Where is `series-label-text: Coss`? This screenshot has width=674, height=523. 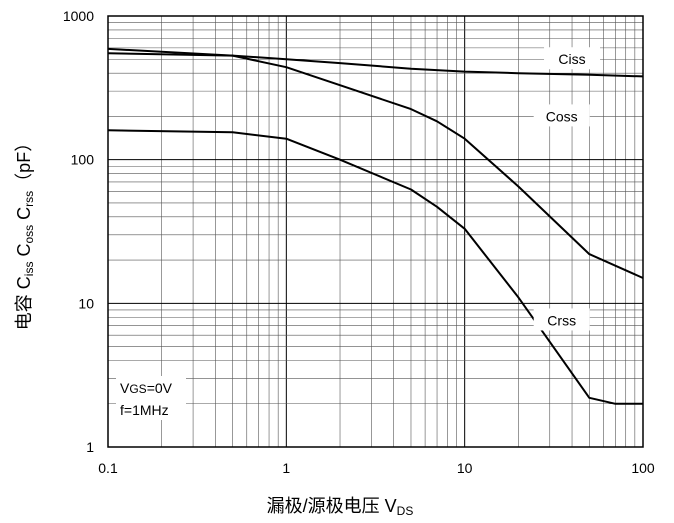 series-label-text: Coss is located at coordinates (562, 116).